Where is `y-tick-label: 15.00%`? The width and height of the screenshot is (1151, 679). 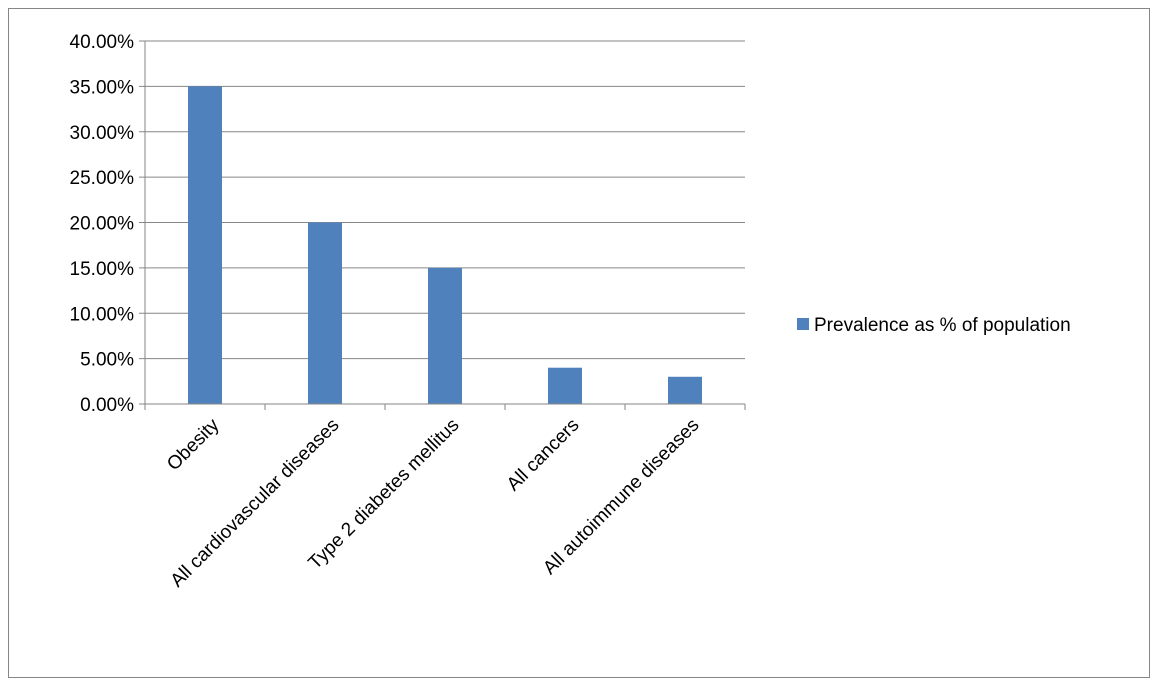 y-tick-label: 15.00% is located at coordinates (102, 269).